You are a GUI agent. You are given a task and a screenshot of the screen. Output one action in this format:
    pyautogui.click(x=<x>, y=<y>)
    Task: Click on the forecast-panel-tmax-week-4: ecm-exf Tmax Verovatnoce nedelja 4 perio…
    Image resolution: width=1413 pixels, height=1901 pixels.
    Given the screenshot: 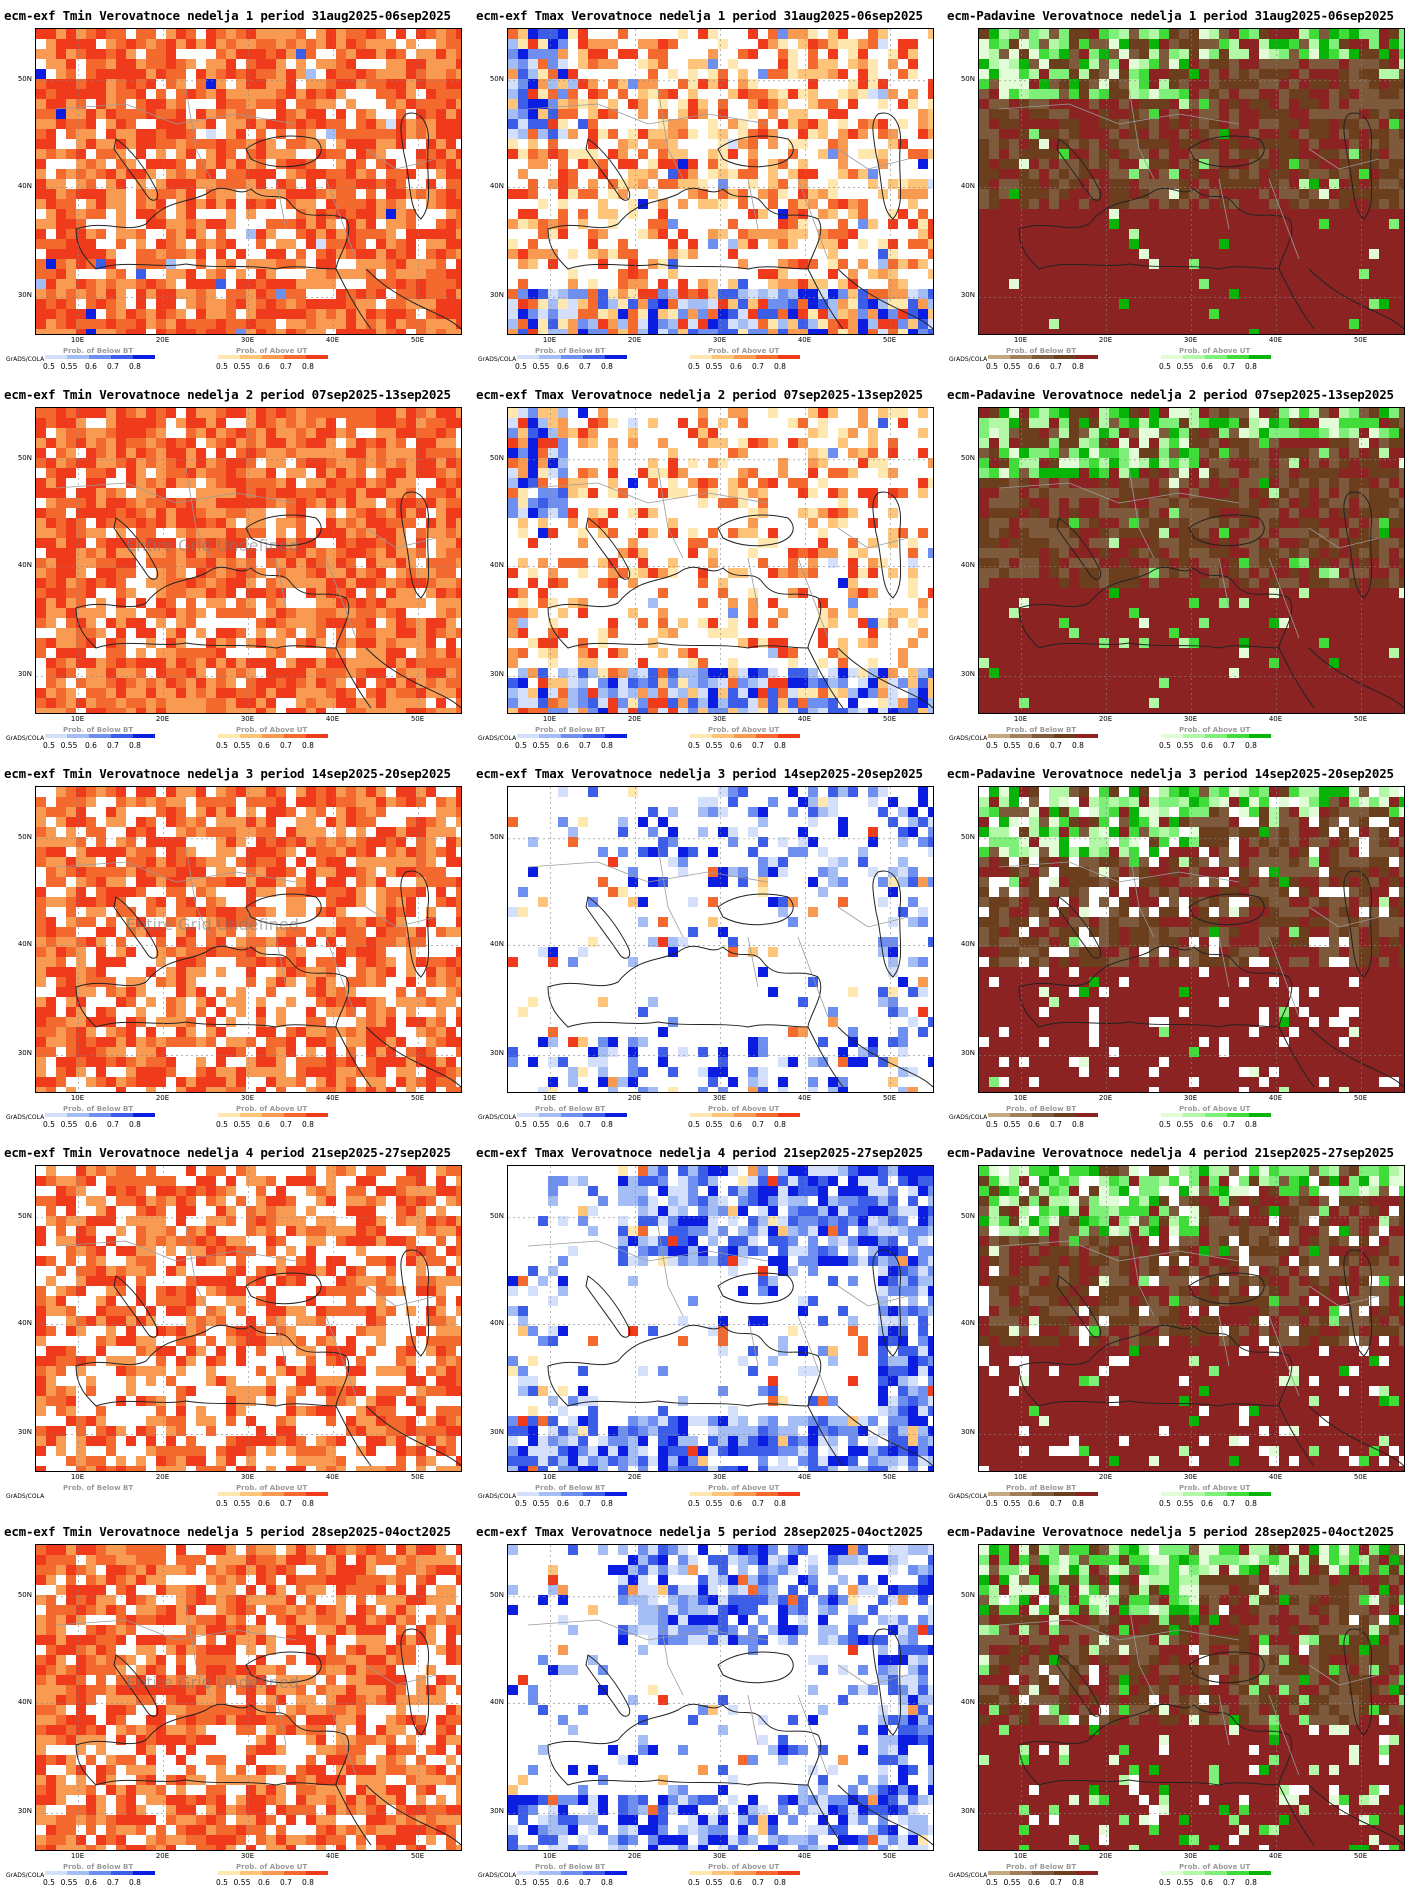 What is the action you would take?
    pyautogui.click(x=707, y=1326)
    